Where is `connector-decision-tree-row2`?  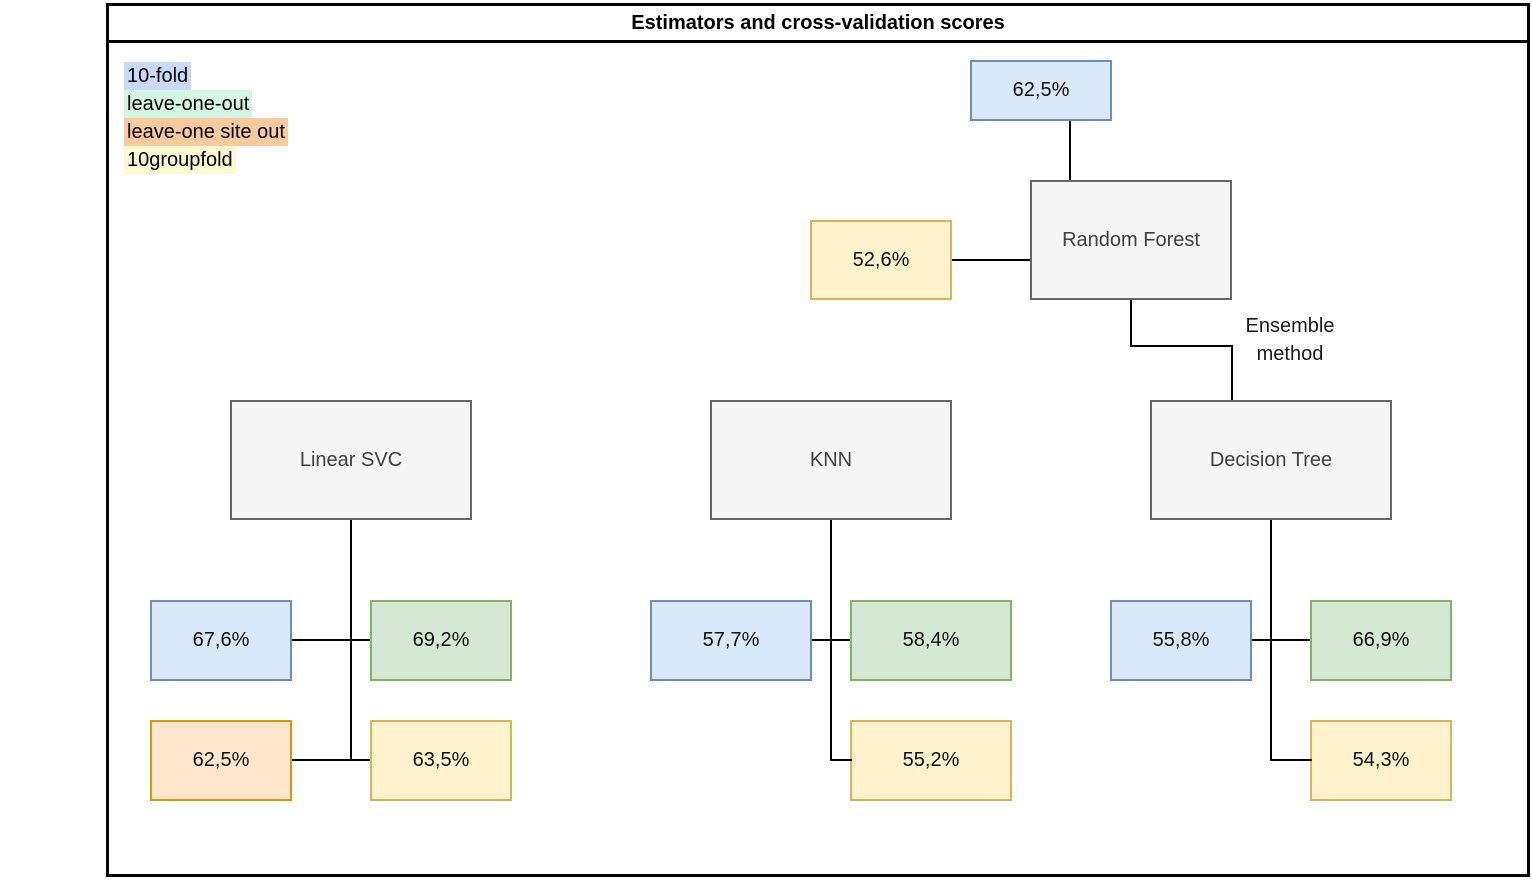
connector-decision-tree-row2 is located at coordinates (1291, 760).